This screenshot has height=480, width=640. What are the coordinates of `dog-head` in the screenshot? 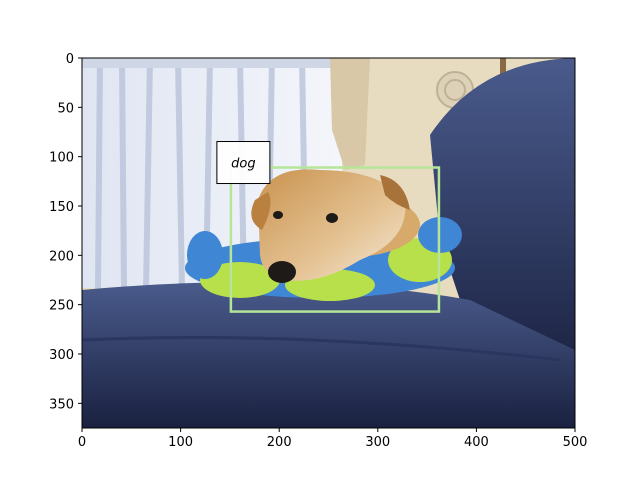 It's located at (332, 225).